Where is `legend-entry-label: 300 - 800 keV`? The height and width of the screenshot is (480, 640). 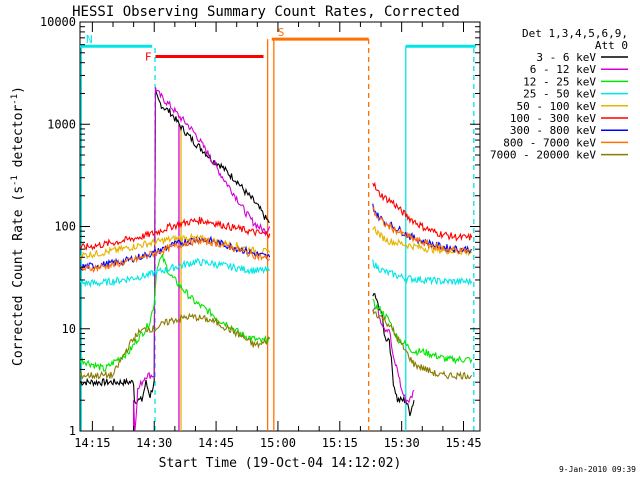
legend-entry-label: 300 - 800 keV is located at coordinates (553, 130).